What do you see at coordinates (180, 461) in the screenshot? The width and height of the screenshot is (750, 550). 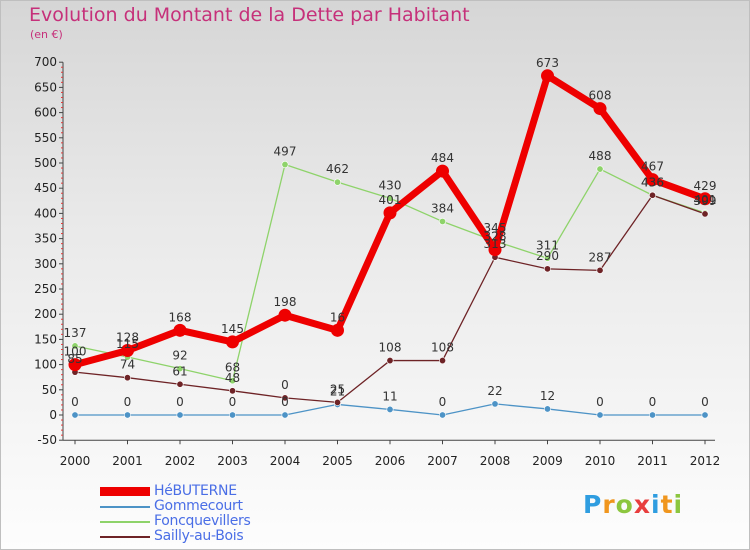 I see `x-tick-label: 2002` at bounding box center [180, 461].